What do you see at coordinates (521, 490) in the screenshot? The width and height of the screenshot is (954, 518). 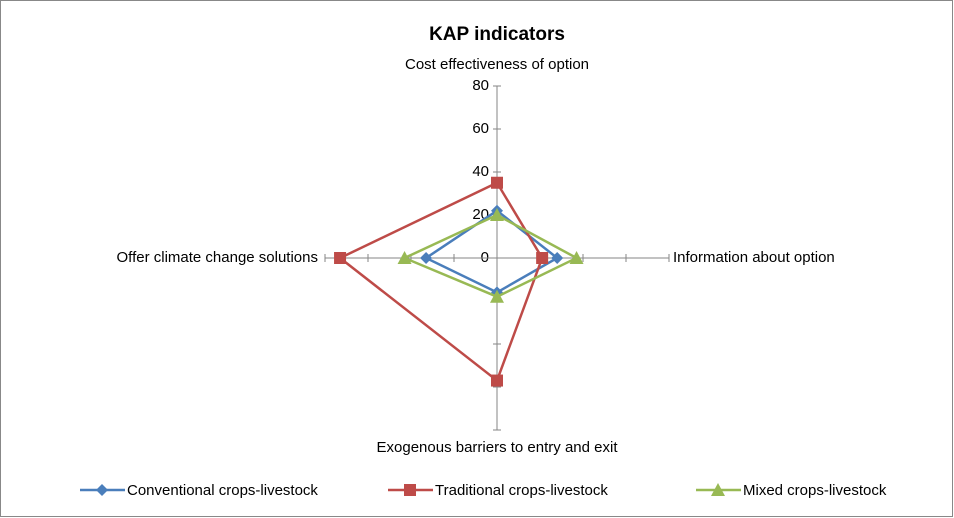 I see `legend-label: Traditional crops-livestock` at bounding box center [521, 490].